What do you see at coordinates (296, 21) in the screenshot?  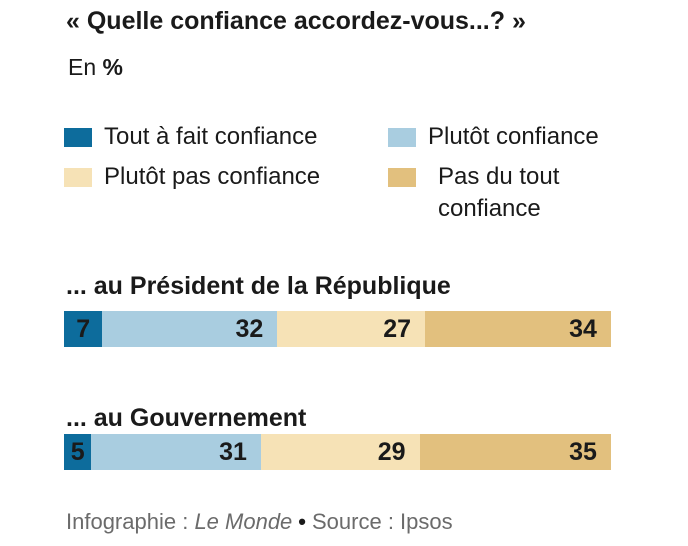 I see `chart-title: « Quelle confiance accordez-vous...? »` at bounding box center [296, 21].